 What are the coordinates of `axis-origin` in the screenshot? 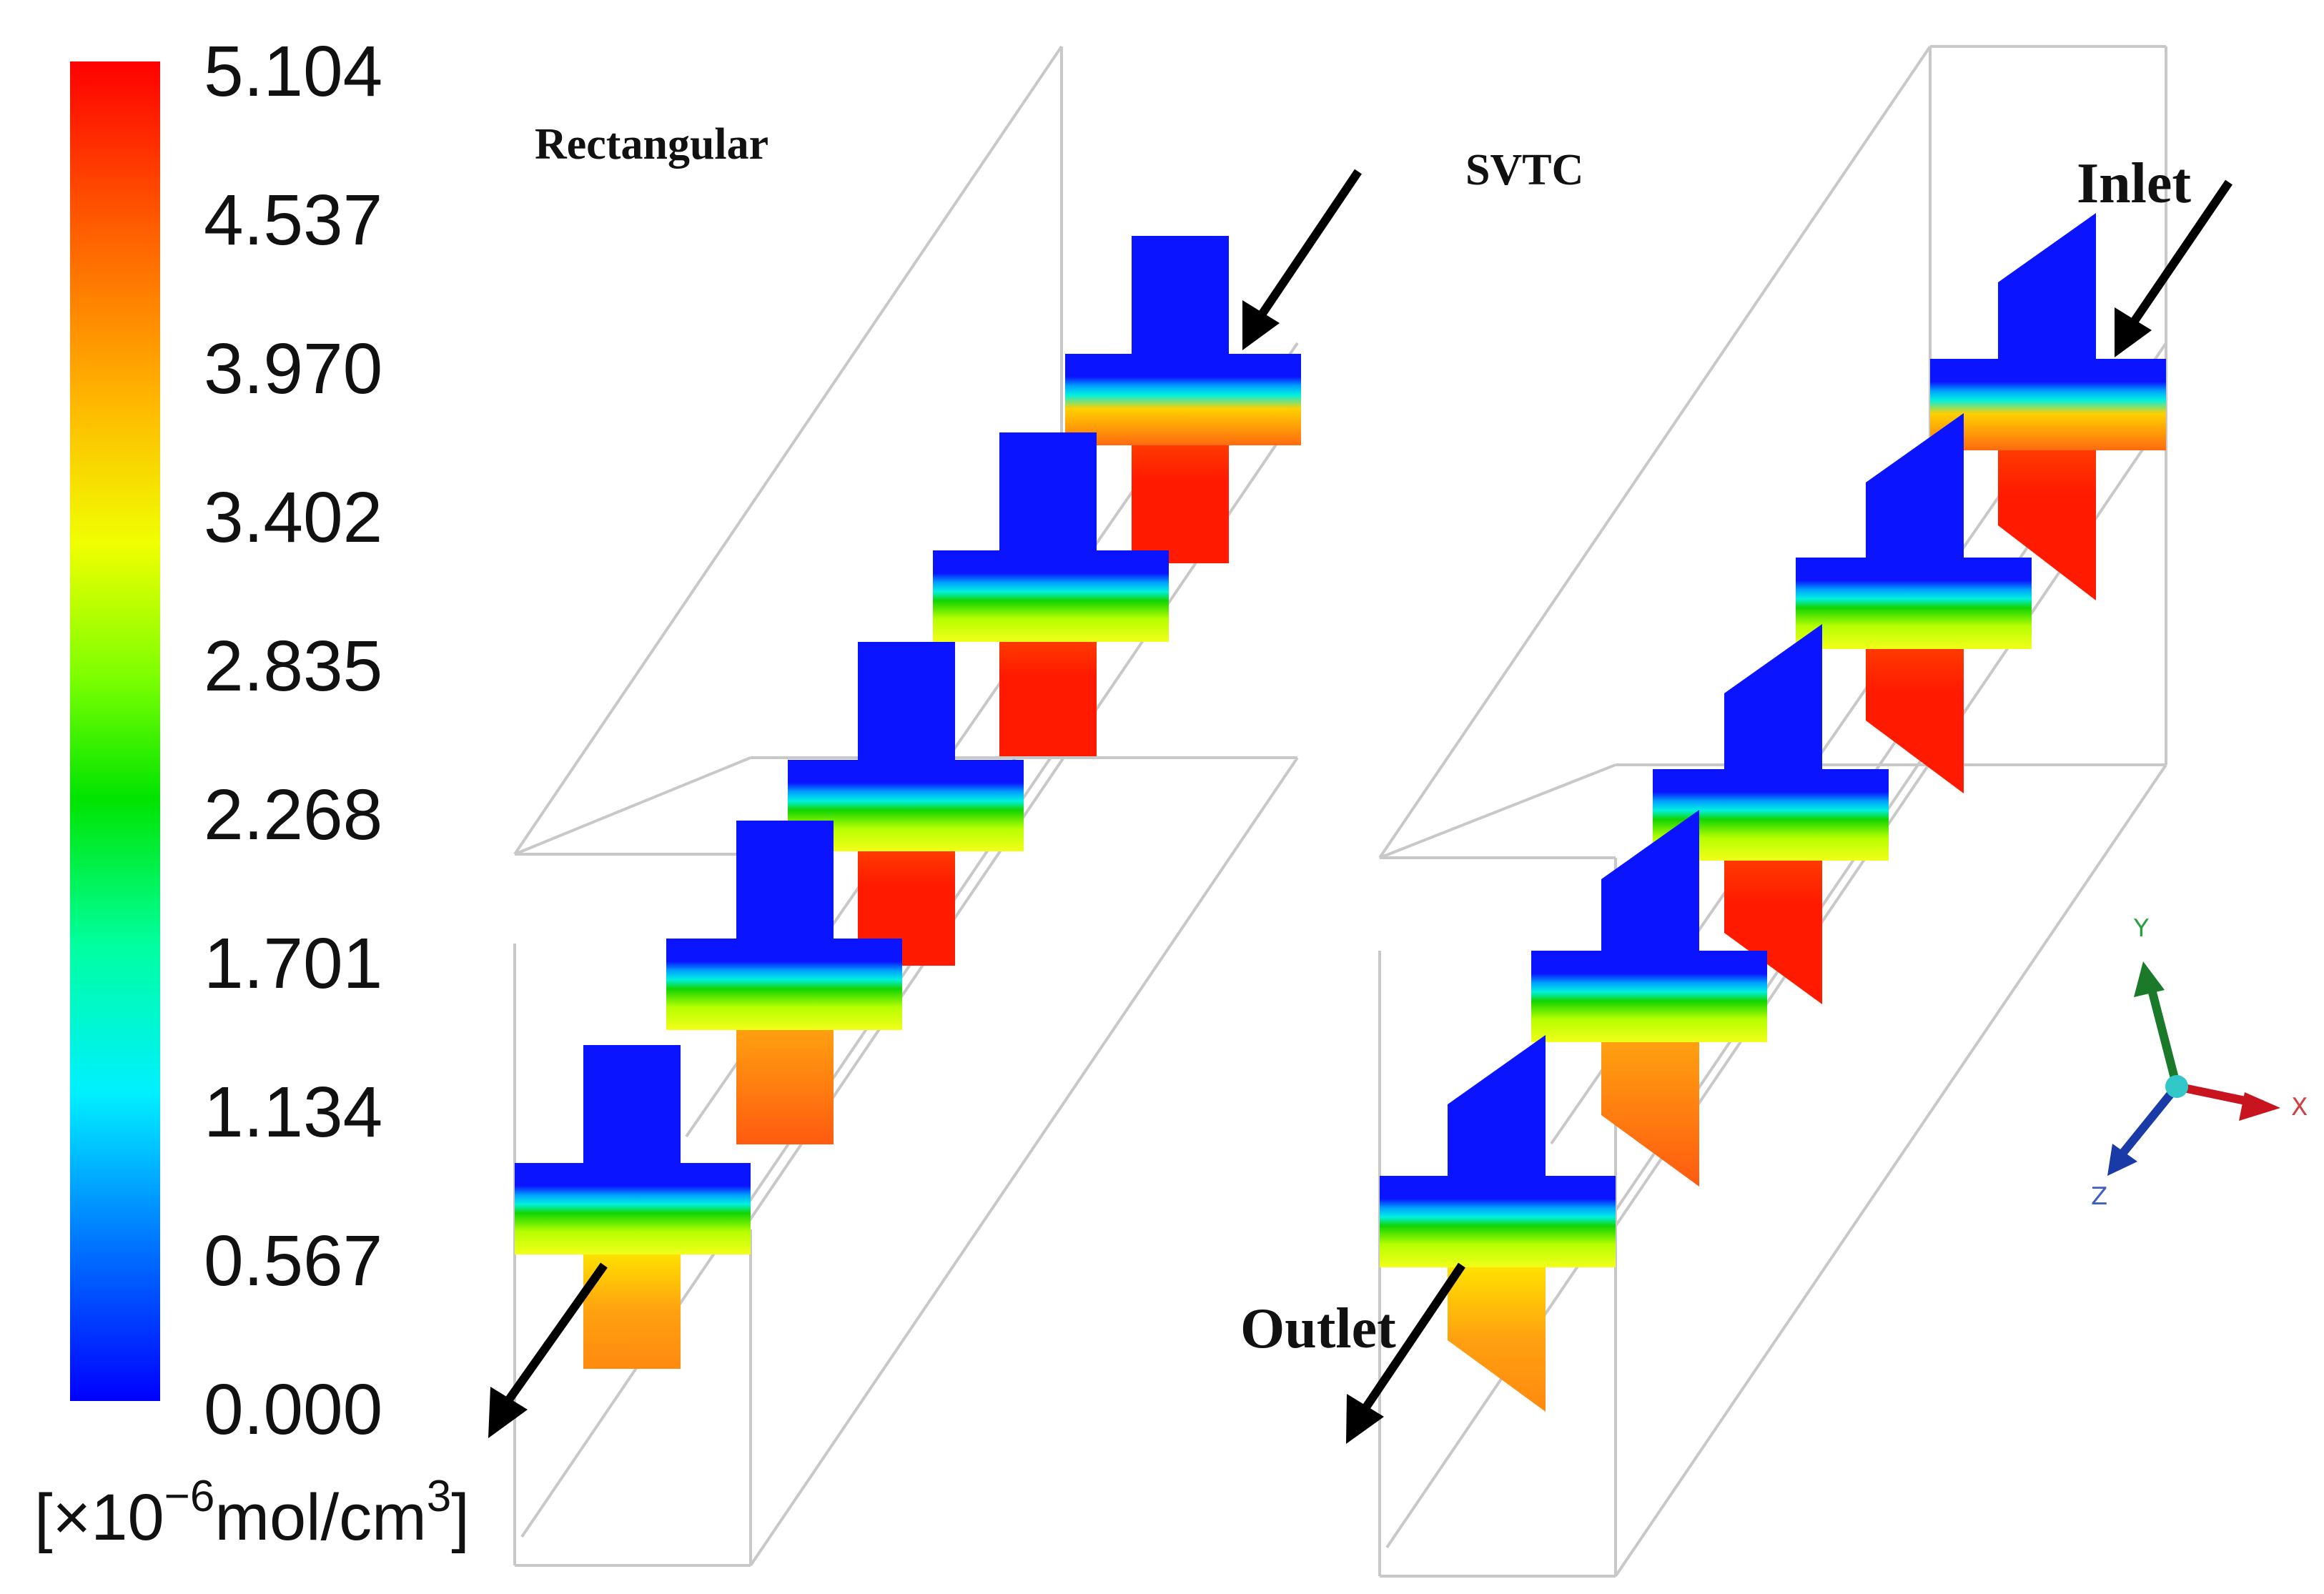 It's located at (2176, 1086).